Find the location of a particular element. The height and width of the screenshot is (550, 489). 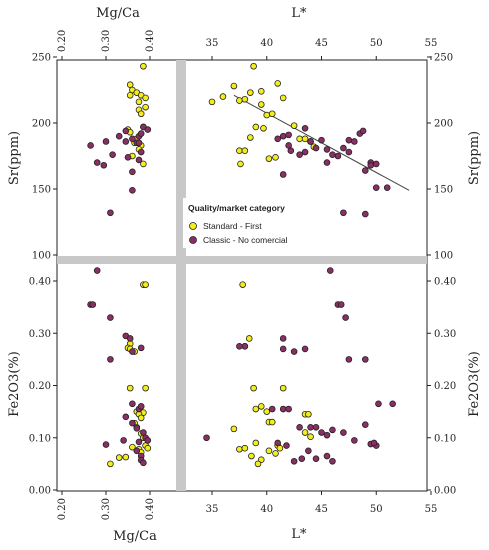

x-tick-label-lstar-bottom: 55 is located at coordinates (431, 509).